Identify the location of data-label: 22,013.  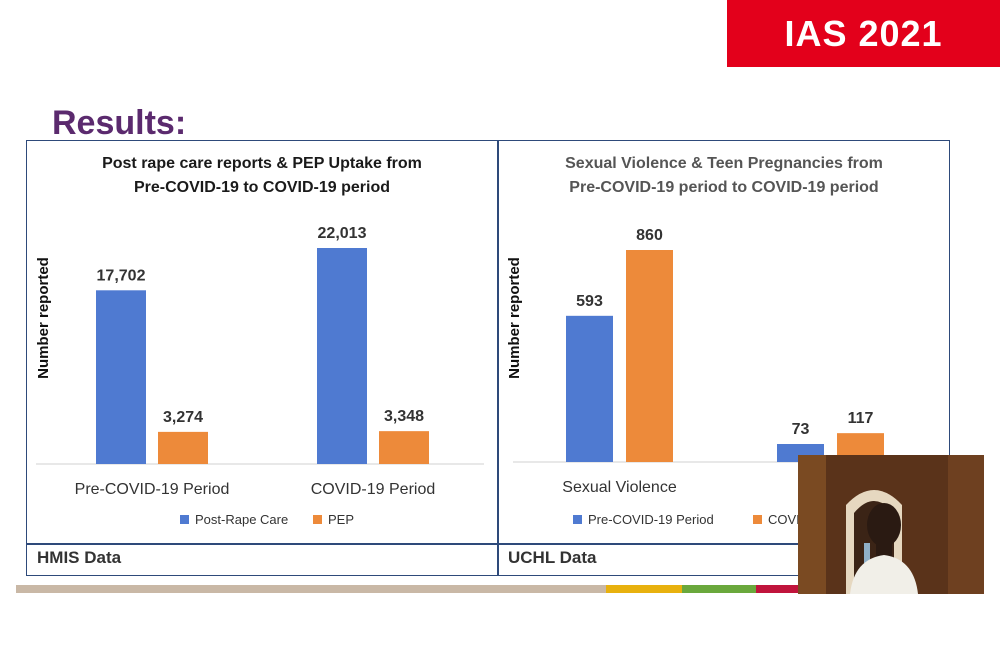
(342, 233).